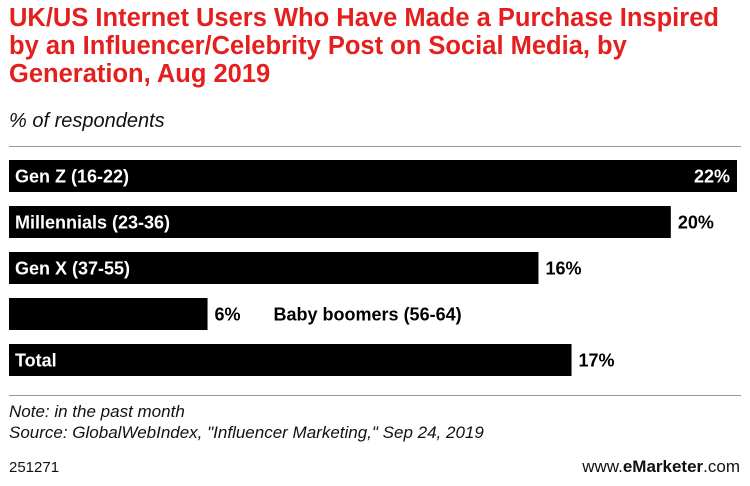 Image resolution: width=750 pixels, height=486 pixels. I want to click on category-label-baby-boomers-56-64: Baby boomers (56-64), so click(368, 315).